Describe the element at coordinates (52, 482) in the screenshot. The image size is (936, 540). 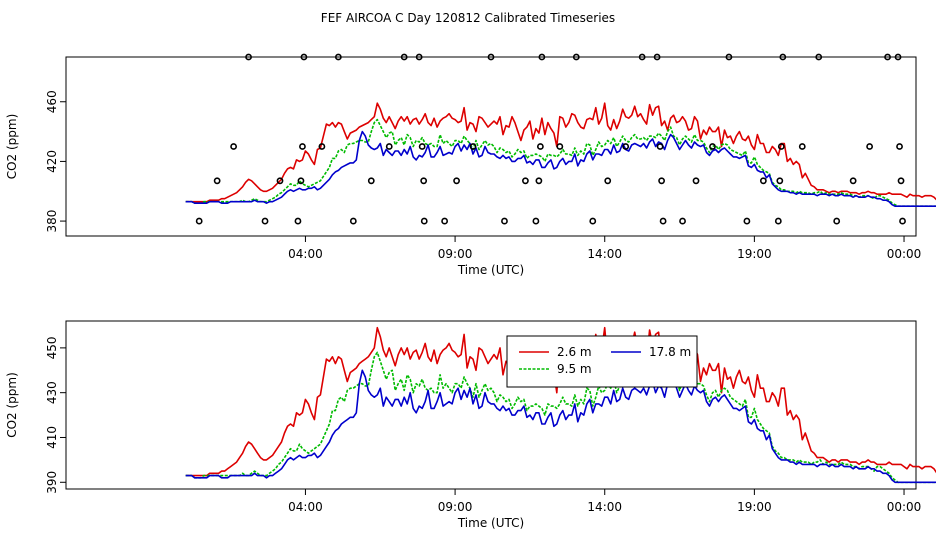
I see `y-tick-label: 390` at that location.